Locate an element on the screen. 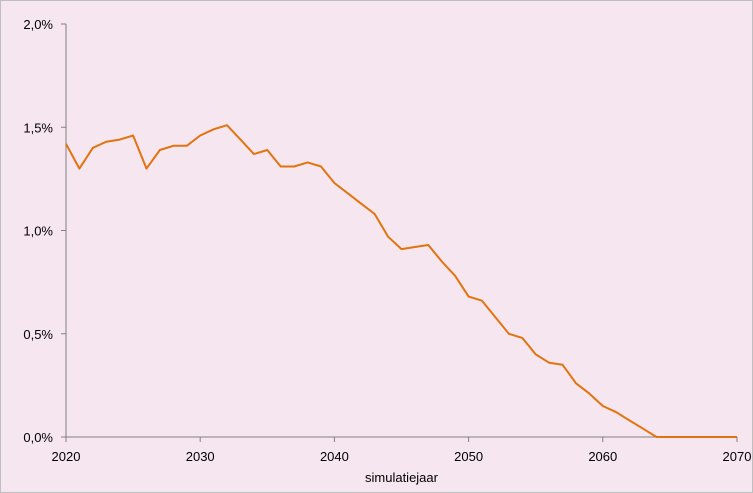 This screenshot has height=493, width=753. y-axis-ticks: 0,0% 0,5% 1,0% 1,5% 2,0% is located at coordinates (44, 231).